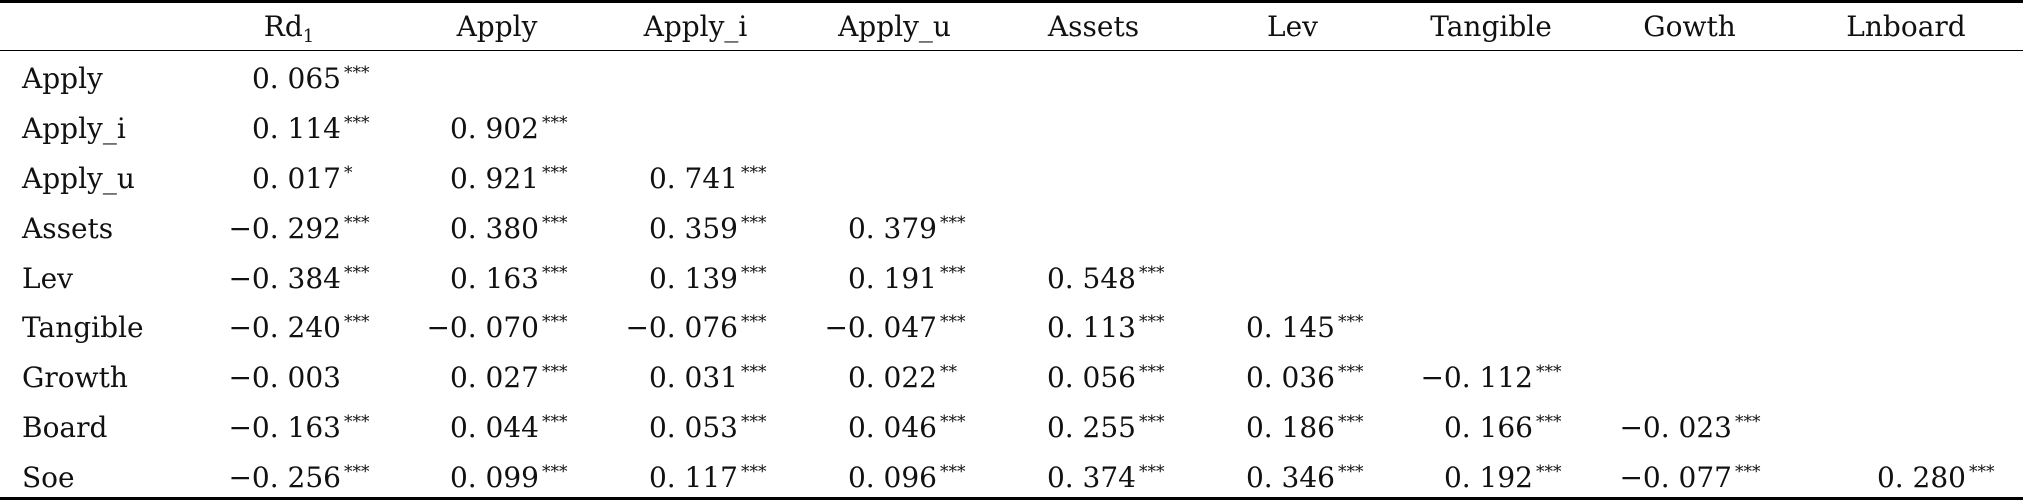 This screenshot has height=502, width=2023. I want to click on correlation-cell: 0. 046 ***, so click(894, 428).